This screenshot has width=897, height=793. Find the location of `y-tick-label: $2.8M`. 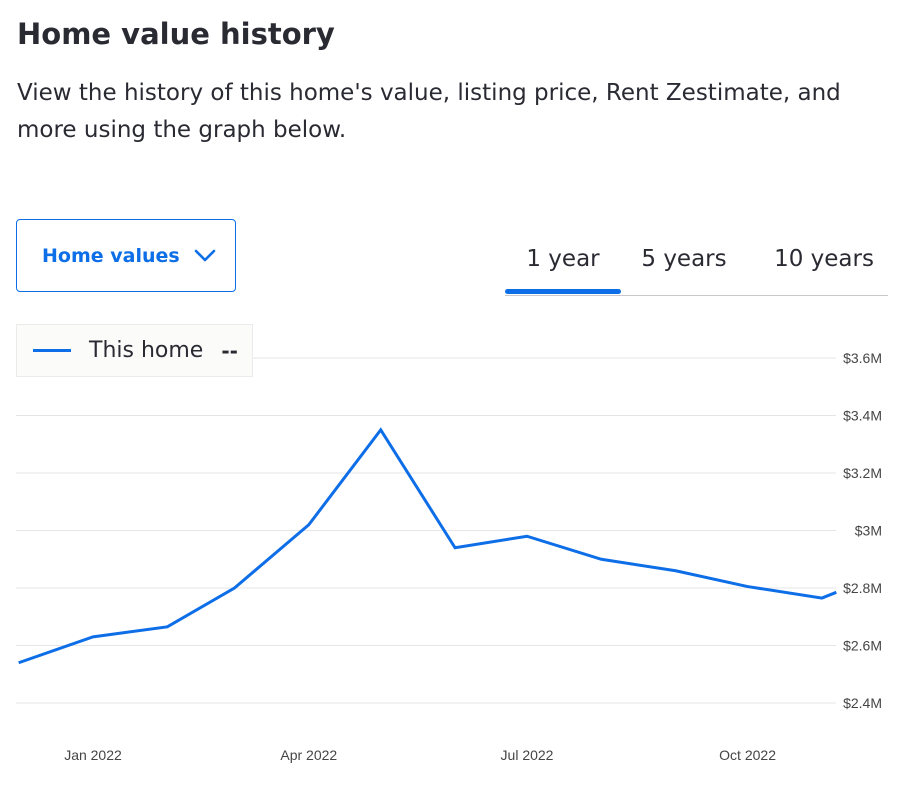

y-tick-label: $2.8M is located at coordinates (862, 588).